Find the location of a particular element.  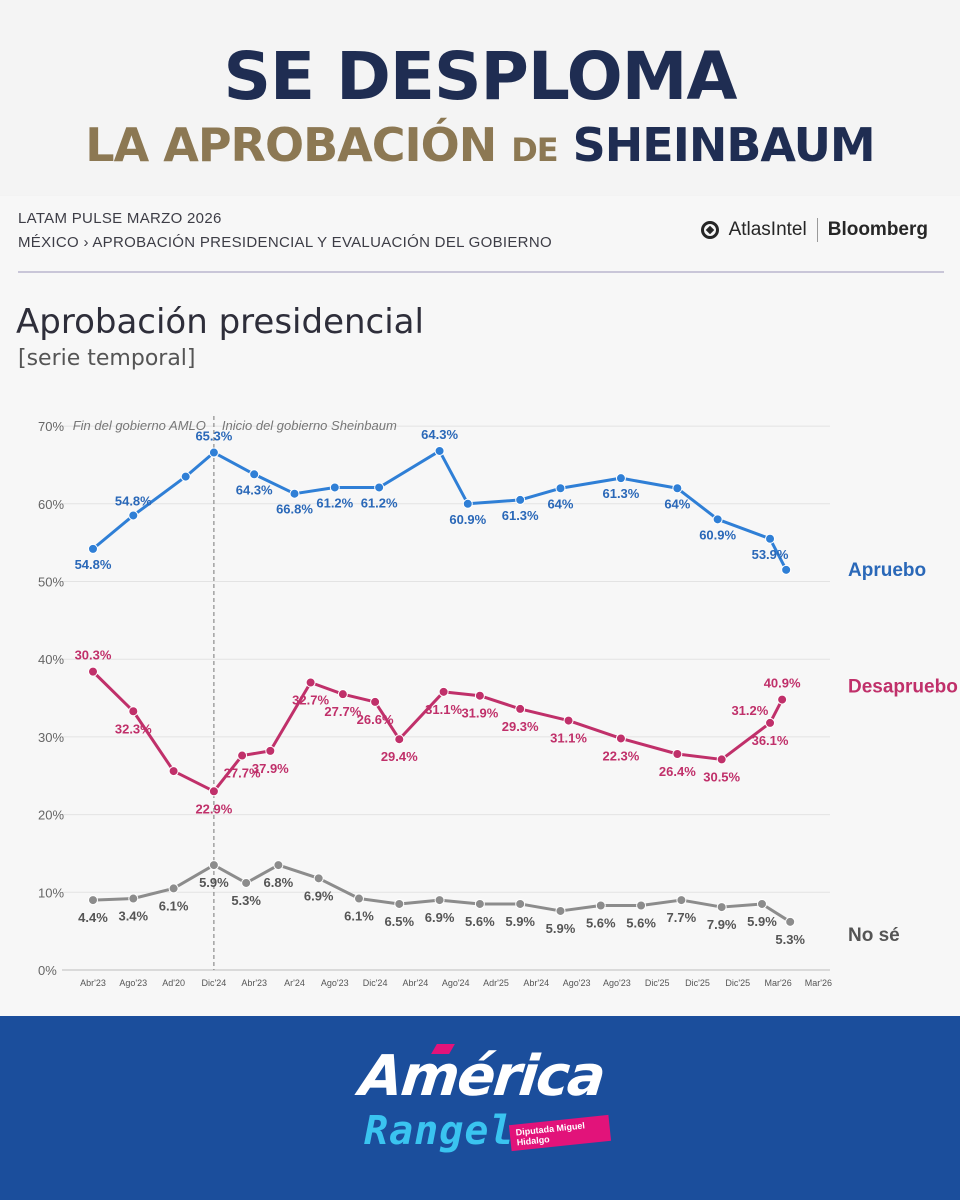

data-label-desapruebo: 31.9% is located at coordinates (479, 713).